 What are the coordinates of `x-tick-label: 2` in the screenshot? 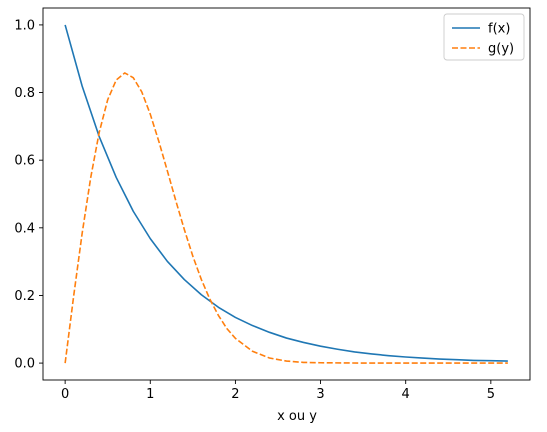 It's located at (235, 394).